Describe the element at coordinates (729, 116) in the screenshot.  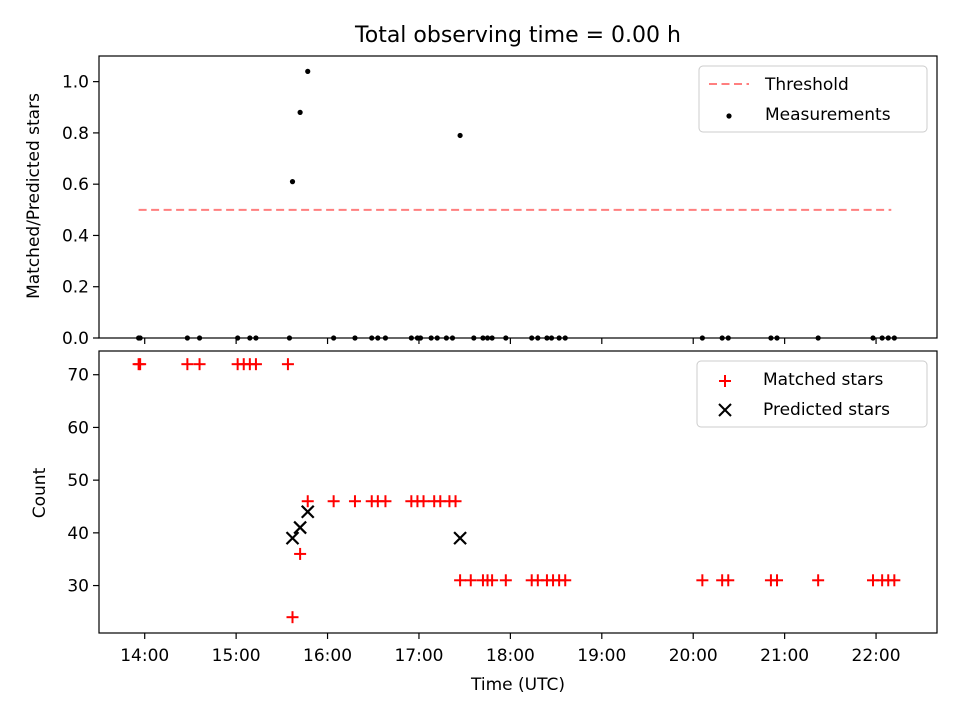
I see `legend-measurements-swatch` at that location.